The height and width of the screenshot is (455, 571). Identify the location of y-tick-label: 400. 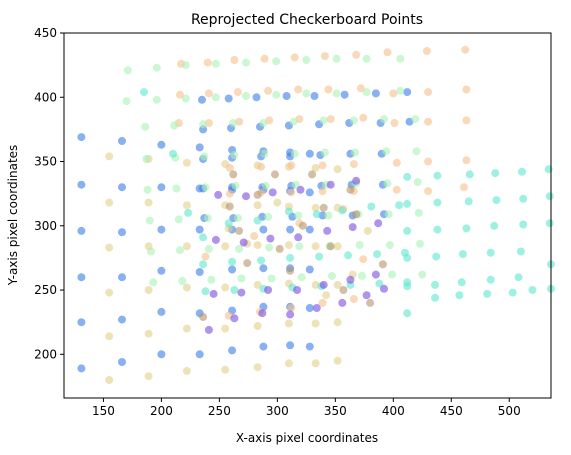
(45, 97).